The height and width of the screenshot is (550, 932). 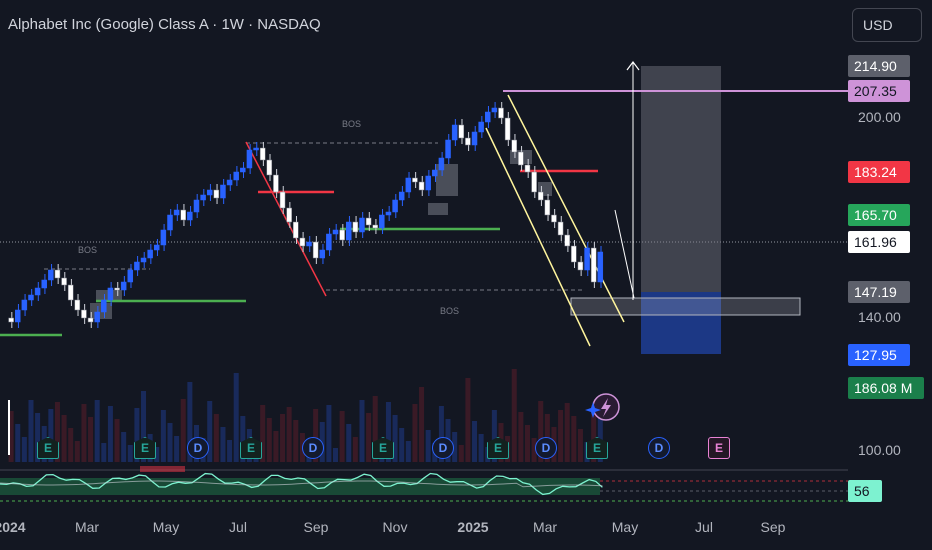 I want to click on price-label: 161.96, so click(x=879, y=242).